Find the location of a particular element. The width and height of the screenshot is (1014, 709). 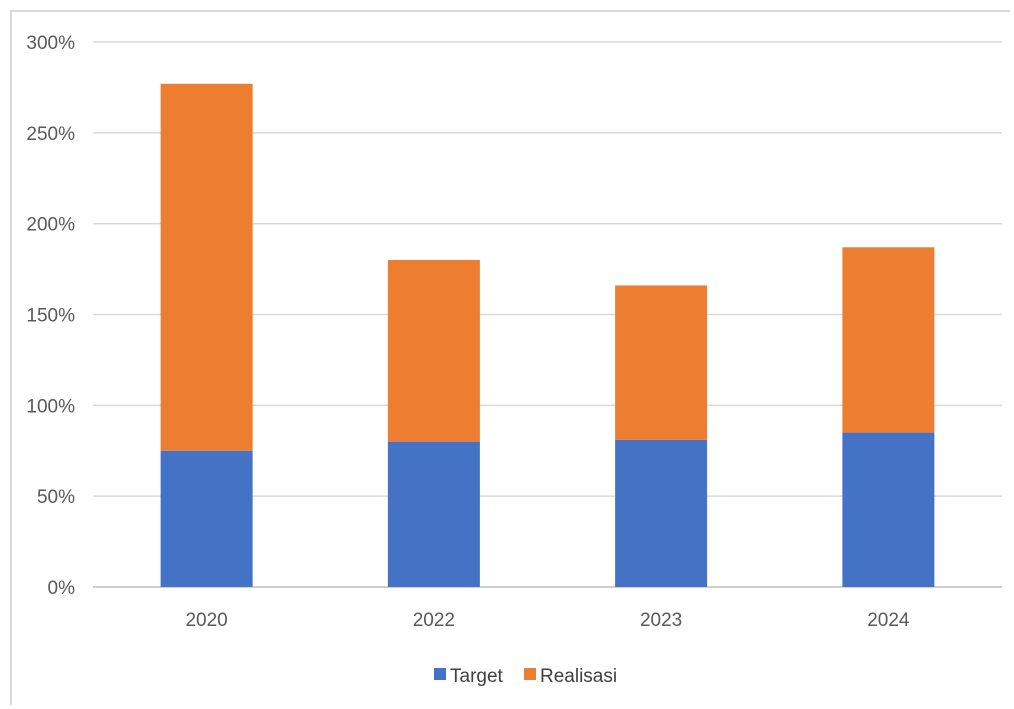

x-tick-label: 2020 is located at coordinates (206, 620).